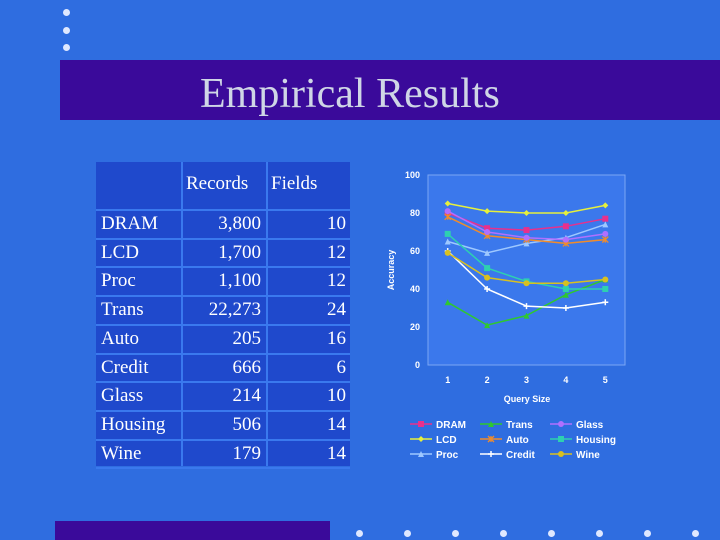 This screenshot has width=720, height=540. I want to click on table-cell-fields: 10, so click(336, 396).